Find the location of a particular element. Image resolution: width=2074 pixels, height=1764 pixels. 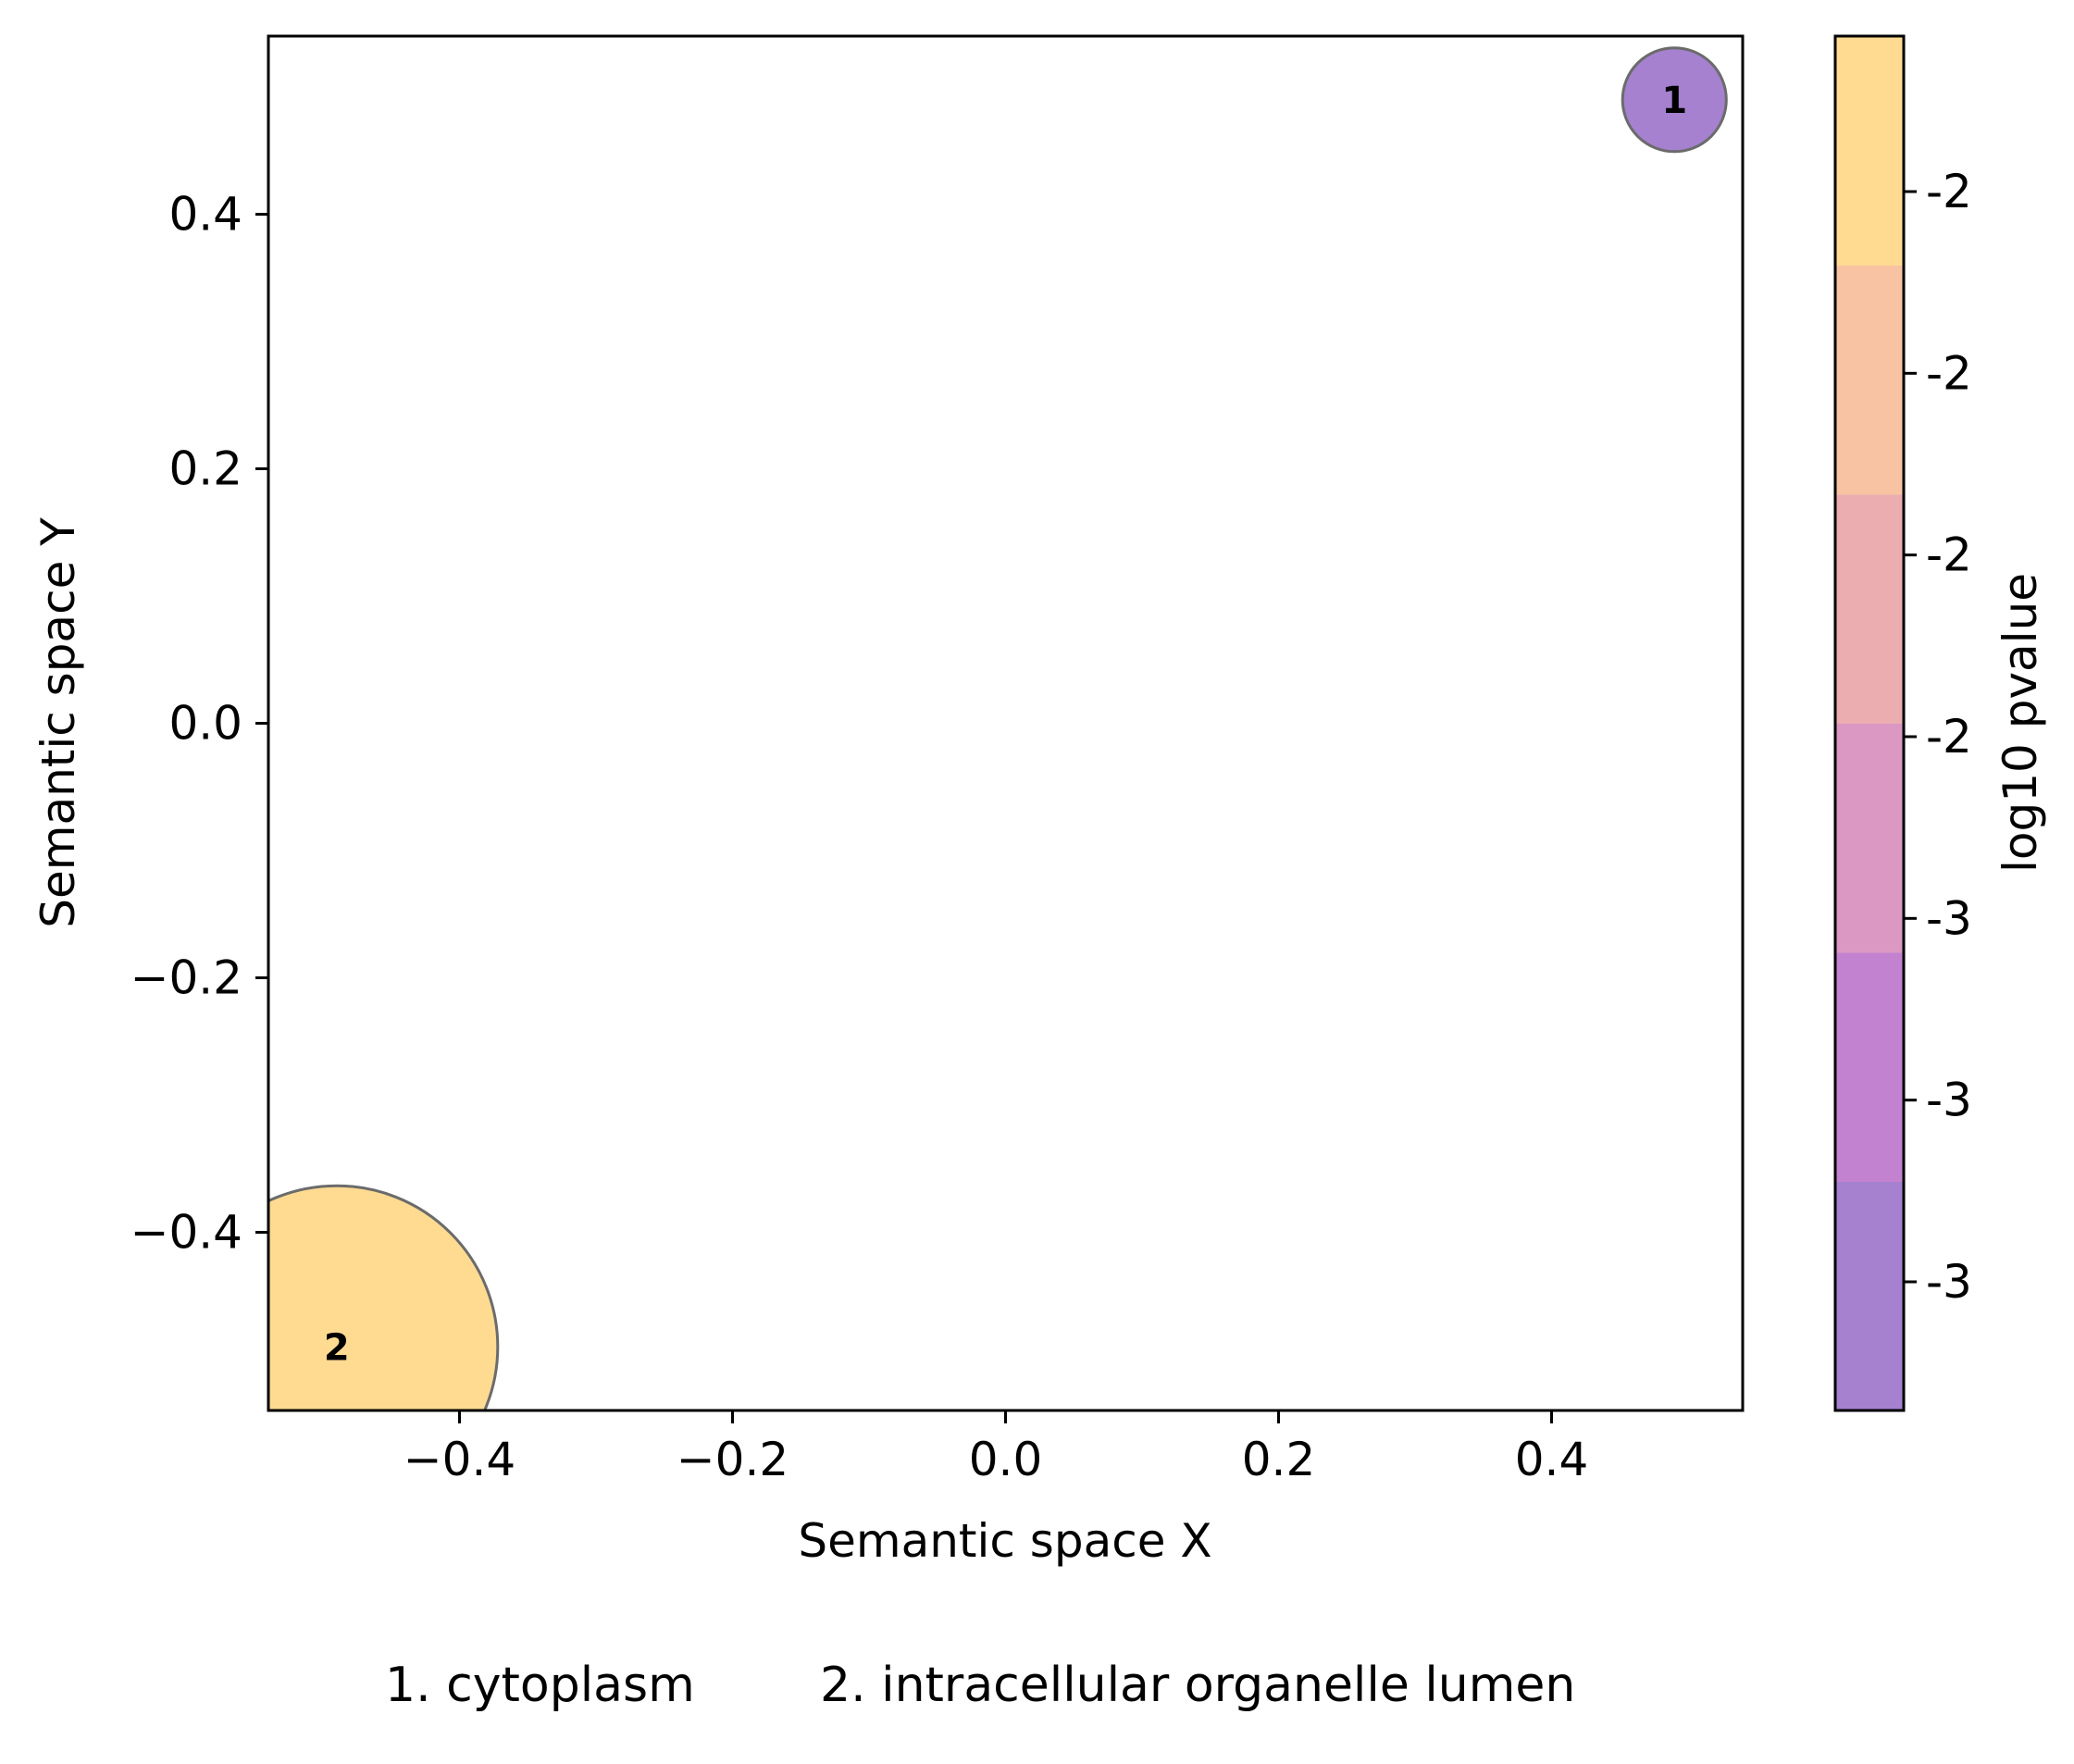

colorbar-bands is located at coordinates (1870, 723).